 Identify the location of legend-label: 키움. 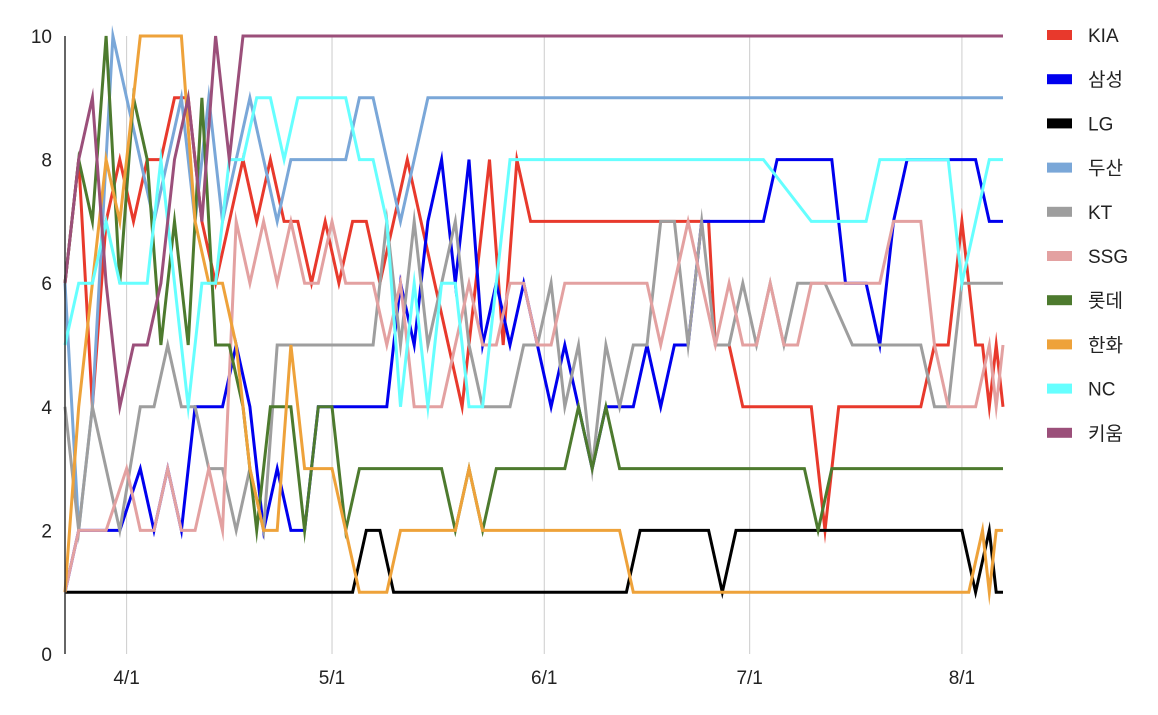
(1105, 434).